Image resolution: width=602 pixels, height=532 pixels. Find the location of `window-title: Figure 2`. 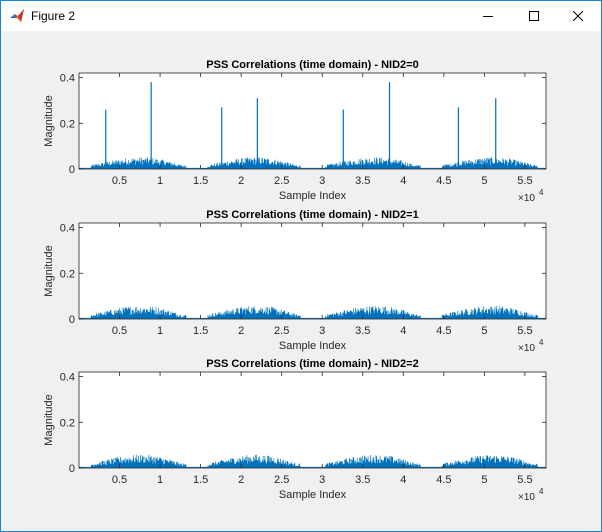

window-title: Figure 2 is located at coordinates (53, 16).